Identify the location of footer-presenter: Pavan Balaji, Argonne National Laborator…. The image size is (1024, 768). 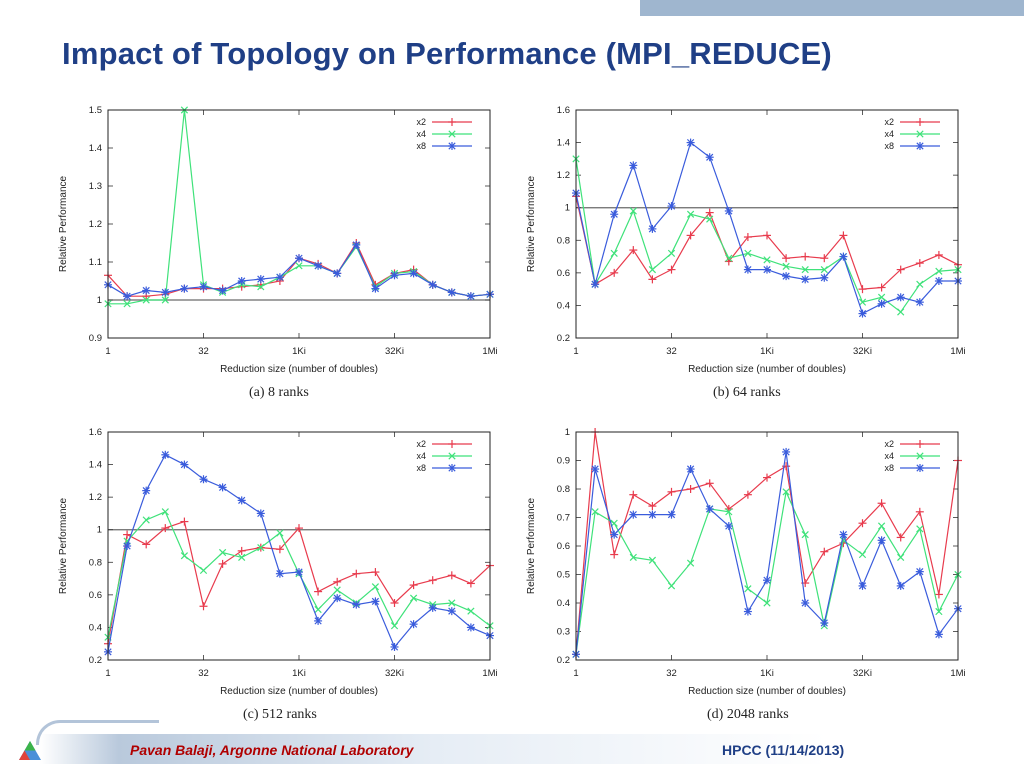
(272, 750).